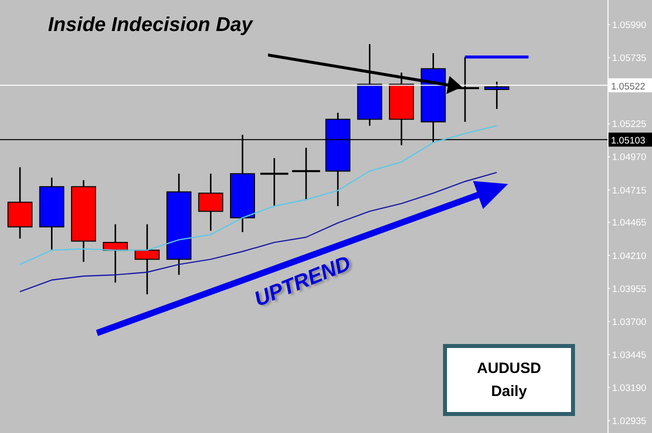 This screenshot has height=433, width=652. I want to click on text: Inside Indecision Day, so click(150, 25).